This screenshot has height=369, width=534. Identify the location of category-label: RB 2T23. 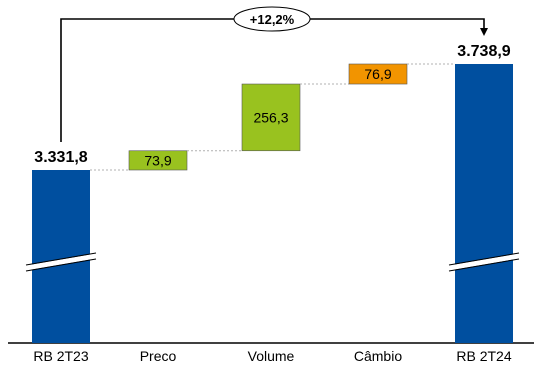
(60, 356).